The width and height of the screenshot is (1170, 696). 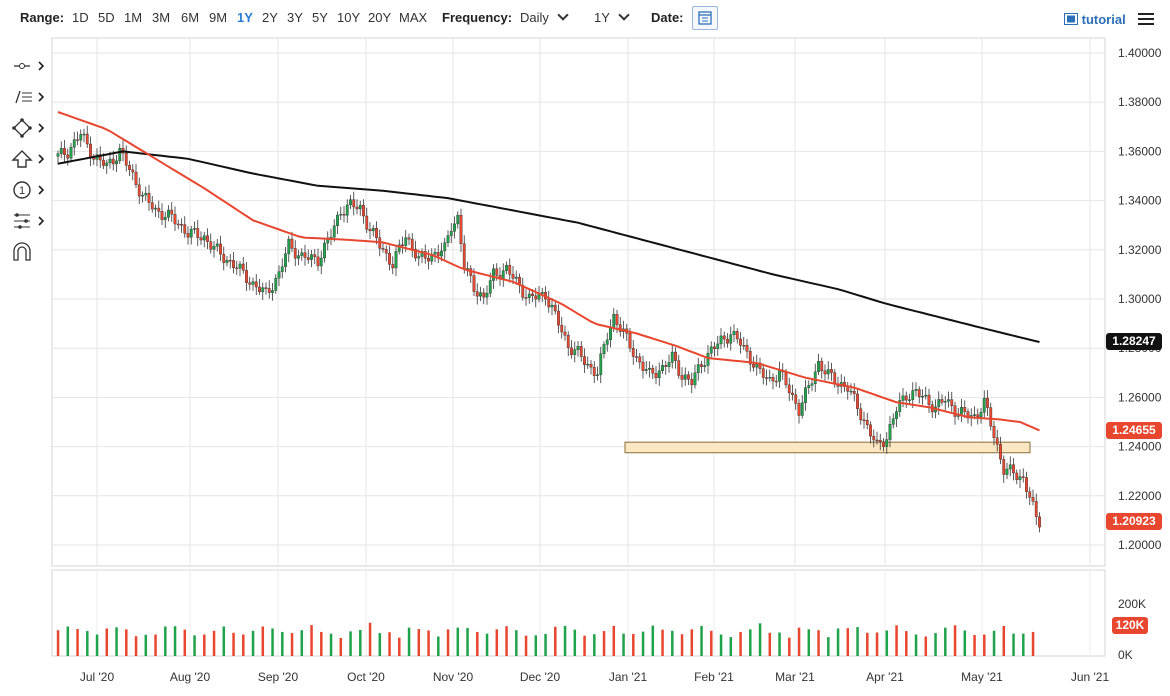 I want to click on range-6m: 6M, so click(x=190, y=17).